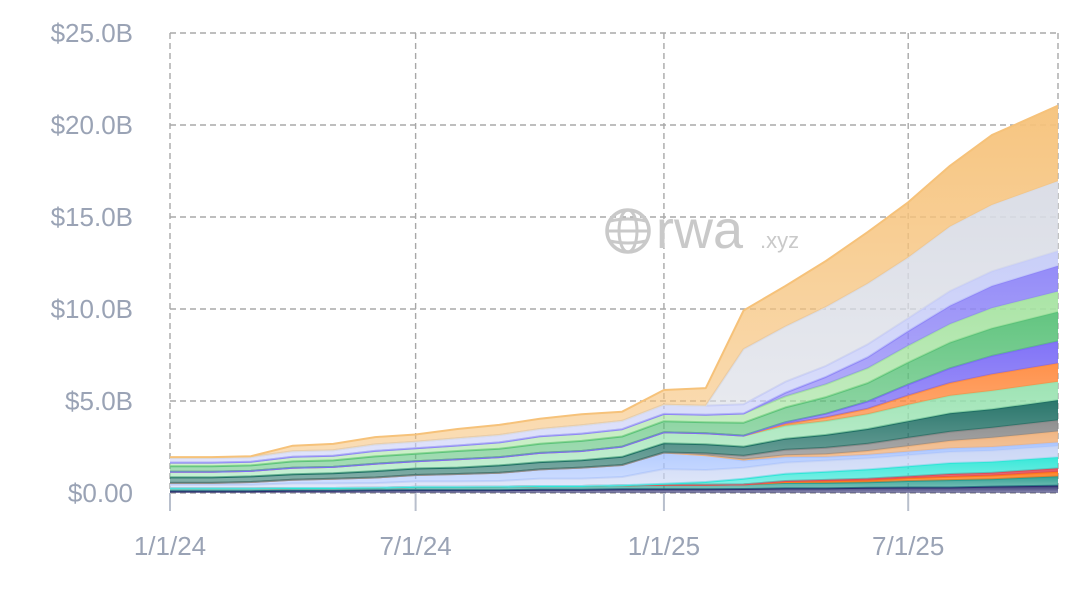 The width and height of the screenshot is (1080, 590). Describe the element at coordinates (415, 546) in the screenshot. I see `x-tick-label: 7/1/24` at that location.